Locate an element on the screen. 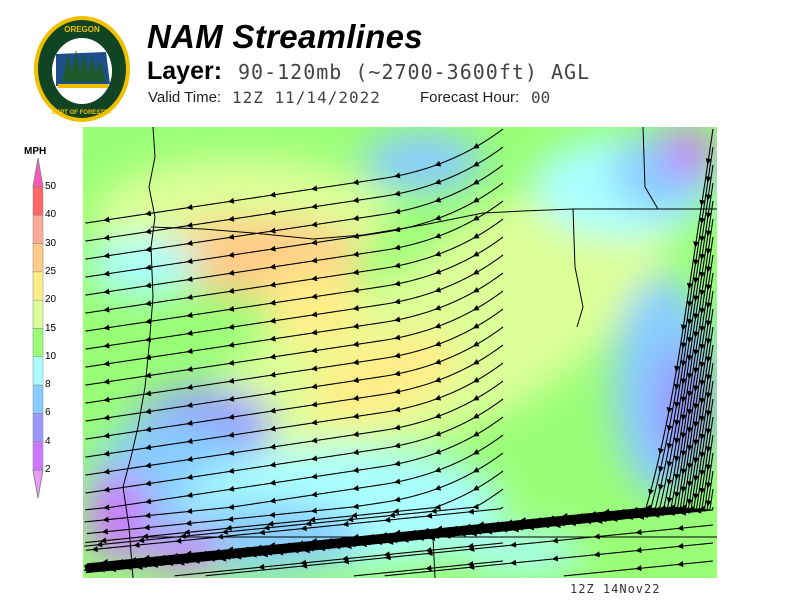  legend-arrow-bottom is located at coordinates (38, 484).